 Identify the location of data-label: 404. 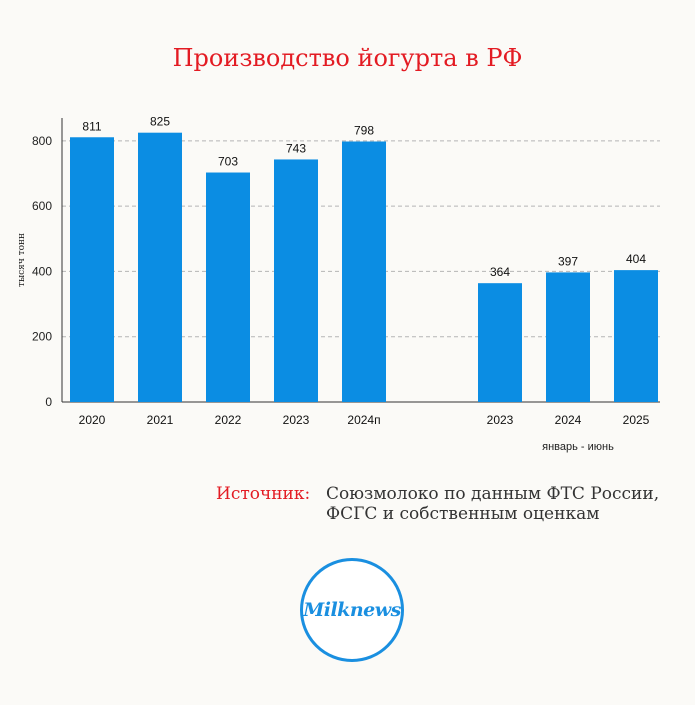
(636, 259).